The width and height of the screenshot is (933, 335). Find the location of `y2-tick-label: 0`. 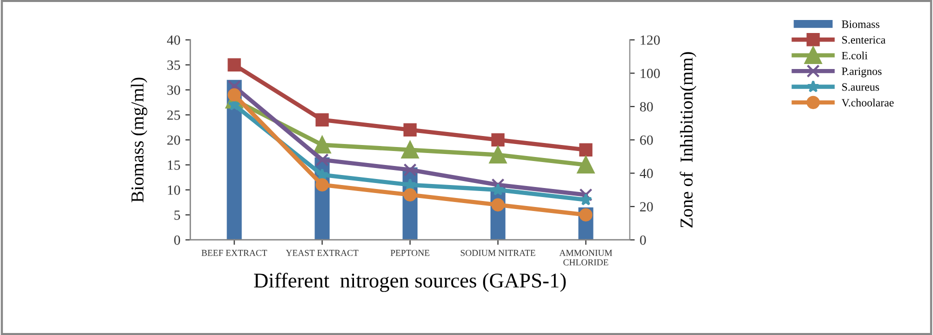

y2-tick-label: 0 is located at coordinates (643, 240).